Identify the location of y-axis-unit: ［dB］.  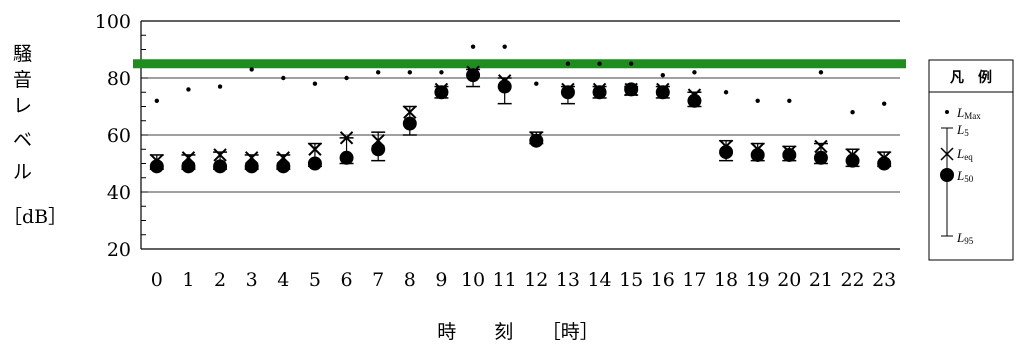
(35, 217).